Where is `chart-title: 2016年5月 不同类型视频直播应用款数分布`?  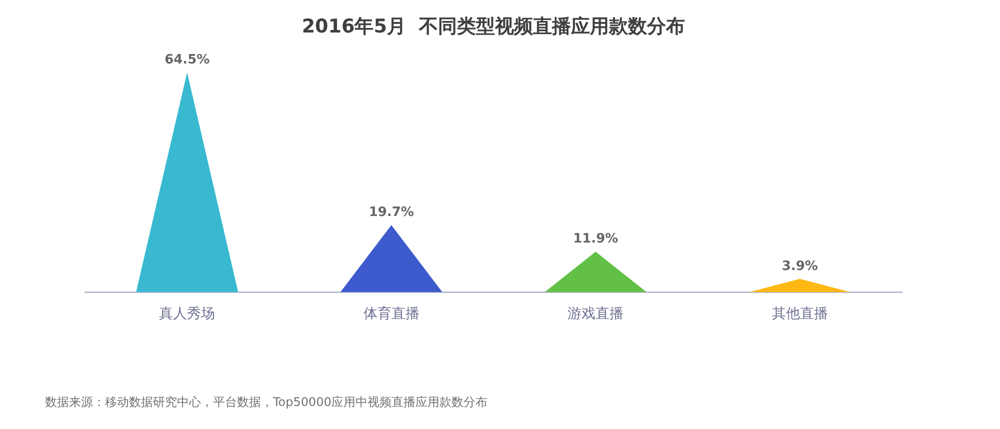 chart-title: 2016年5月 不同类型视频直播应用款数分布 is located at coordinates (494, 26).